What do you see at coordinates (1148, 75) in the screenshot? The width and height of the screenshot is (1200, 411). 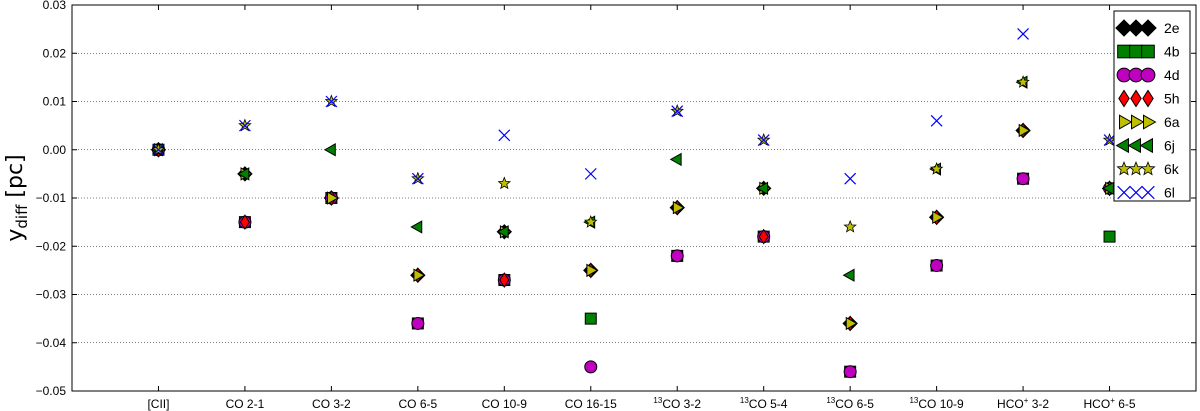 I see `legend-marker-4d` at bounding box center [1148, 75].